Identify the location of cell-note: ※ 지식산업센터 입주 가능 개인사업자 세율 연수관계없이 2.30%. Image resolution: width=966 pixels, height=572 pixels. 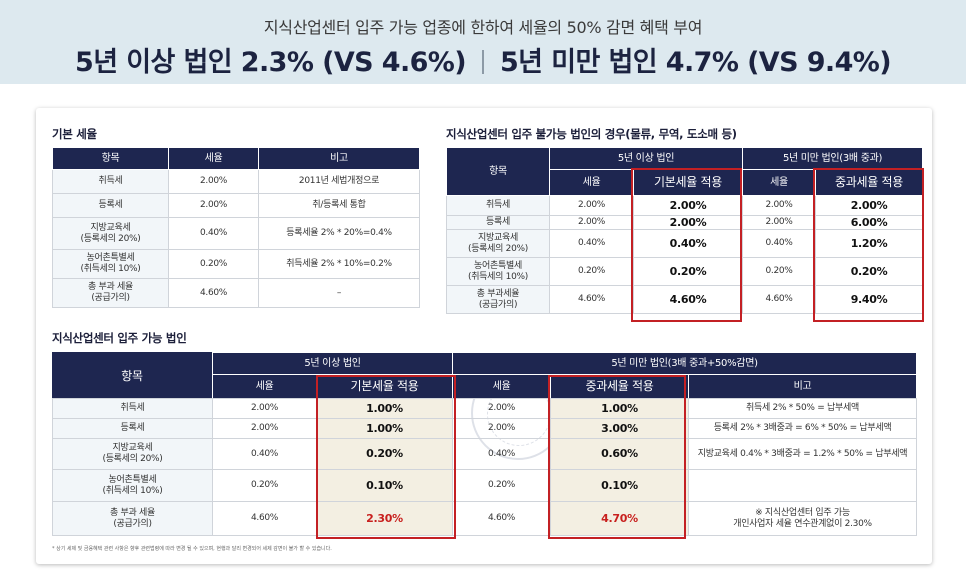
(802, 518).